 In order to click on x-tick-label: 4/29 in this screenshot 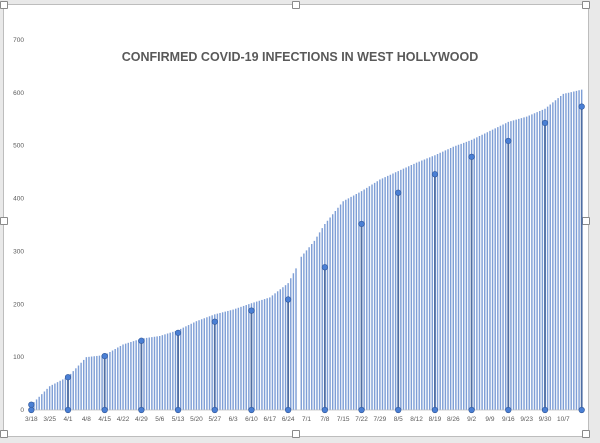, I will do `click(141, 419)`.